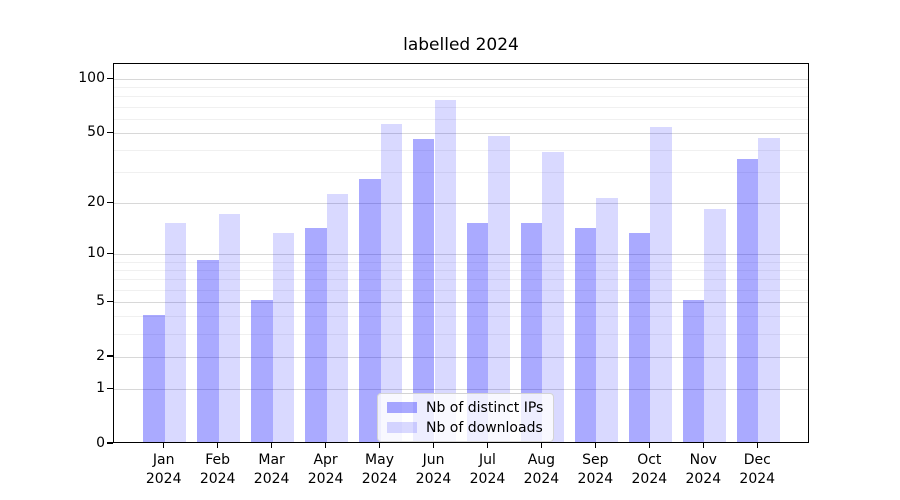 This screenshot has width=900, height=500. What do you see at coordinates (747, 300) in the screenshot?
I see `bar-nb-of-distinct-ips-dec` at bounding box center [747, 300].